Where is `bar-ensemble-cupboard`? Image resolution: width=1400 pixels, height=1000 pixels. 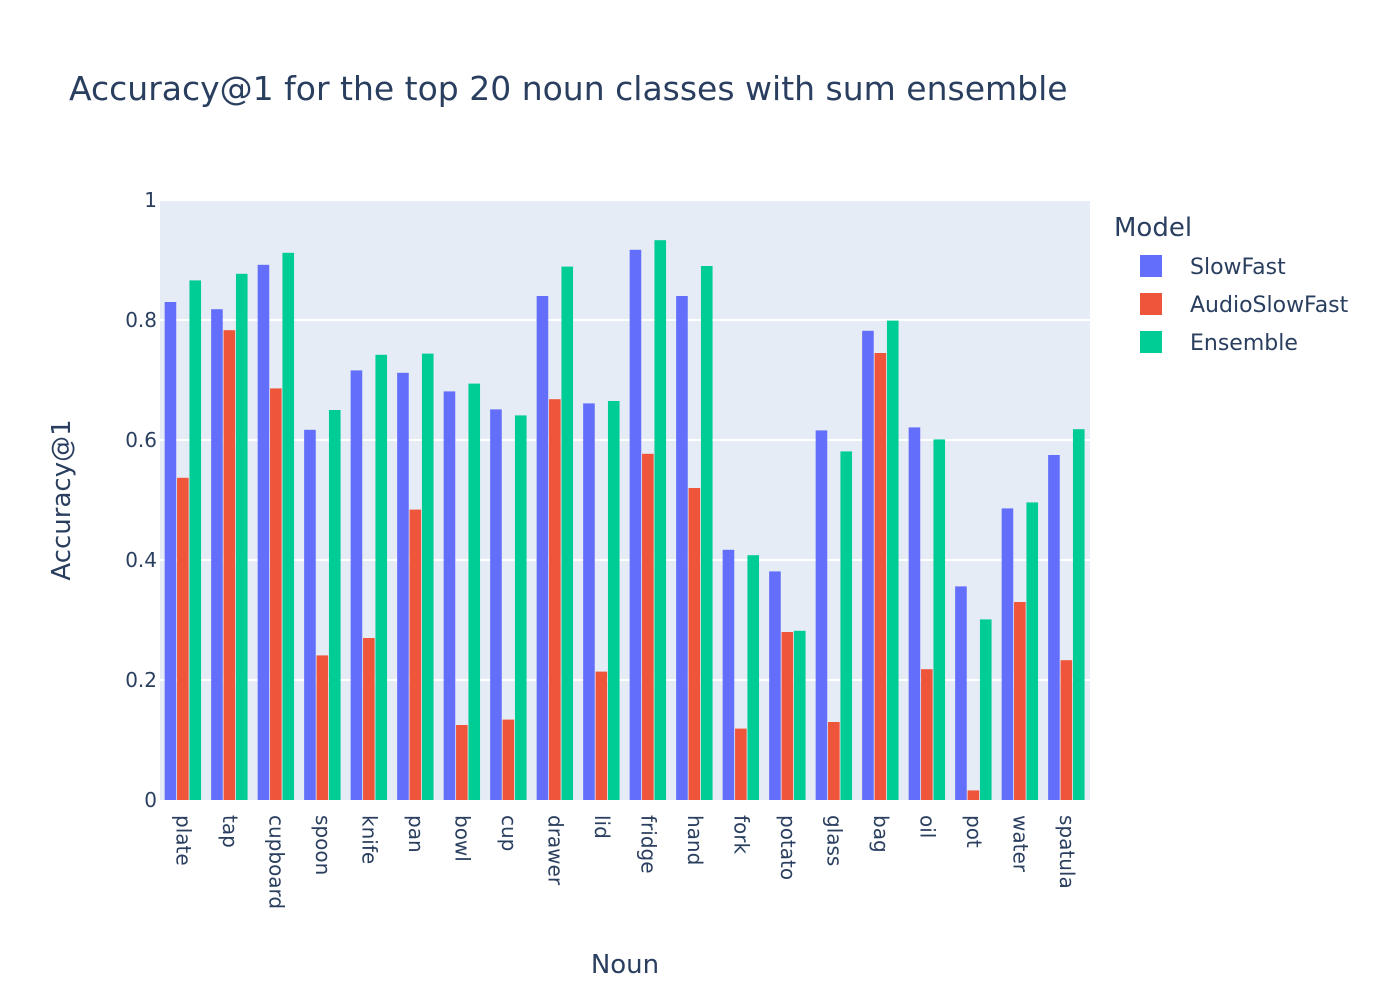
bar-ensemble-cupboard is located at coordinates (288, 526).